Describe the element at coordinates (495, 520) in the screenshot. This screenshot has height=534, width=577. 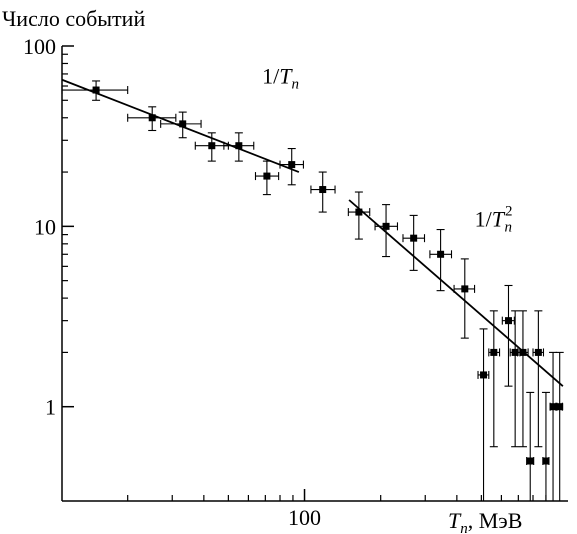
I see `x-axis-label-unit: , МэВ` at that location.